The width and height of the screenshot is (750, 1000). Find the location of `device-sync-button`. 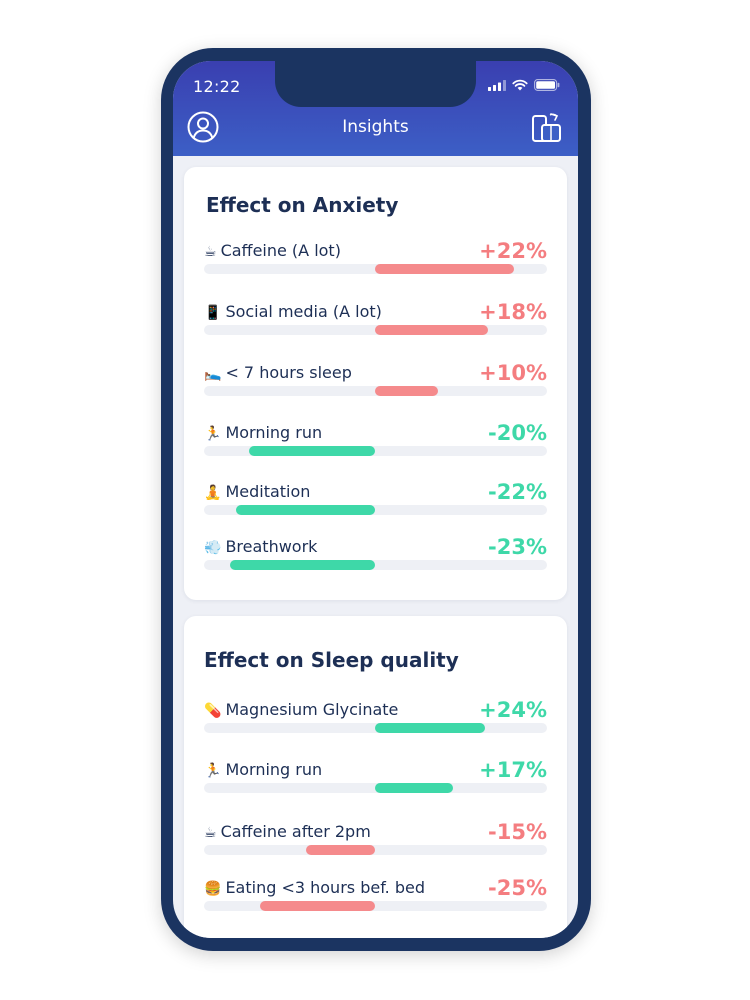

device-sync-button is located at coordinates (547, 128).